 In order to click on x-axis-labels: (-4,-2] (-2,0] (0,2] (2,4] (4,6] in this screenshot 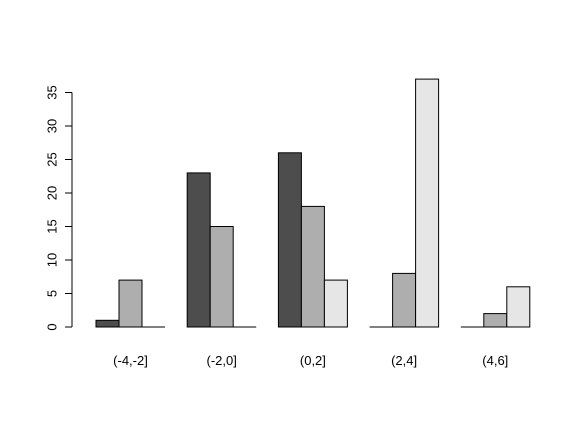, I will do `click(310, 360)`.